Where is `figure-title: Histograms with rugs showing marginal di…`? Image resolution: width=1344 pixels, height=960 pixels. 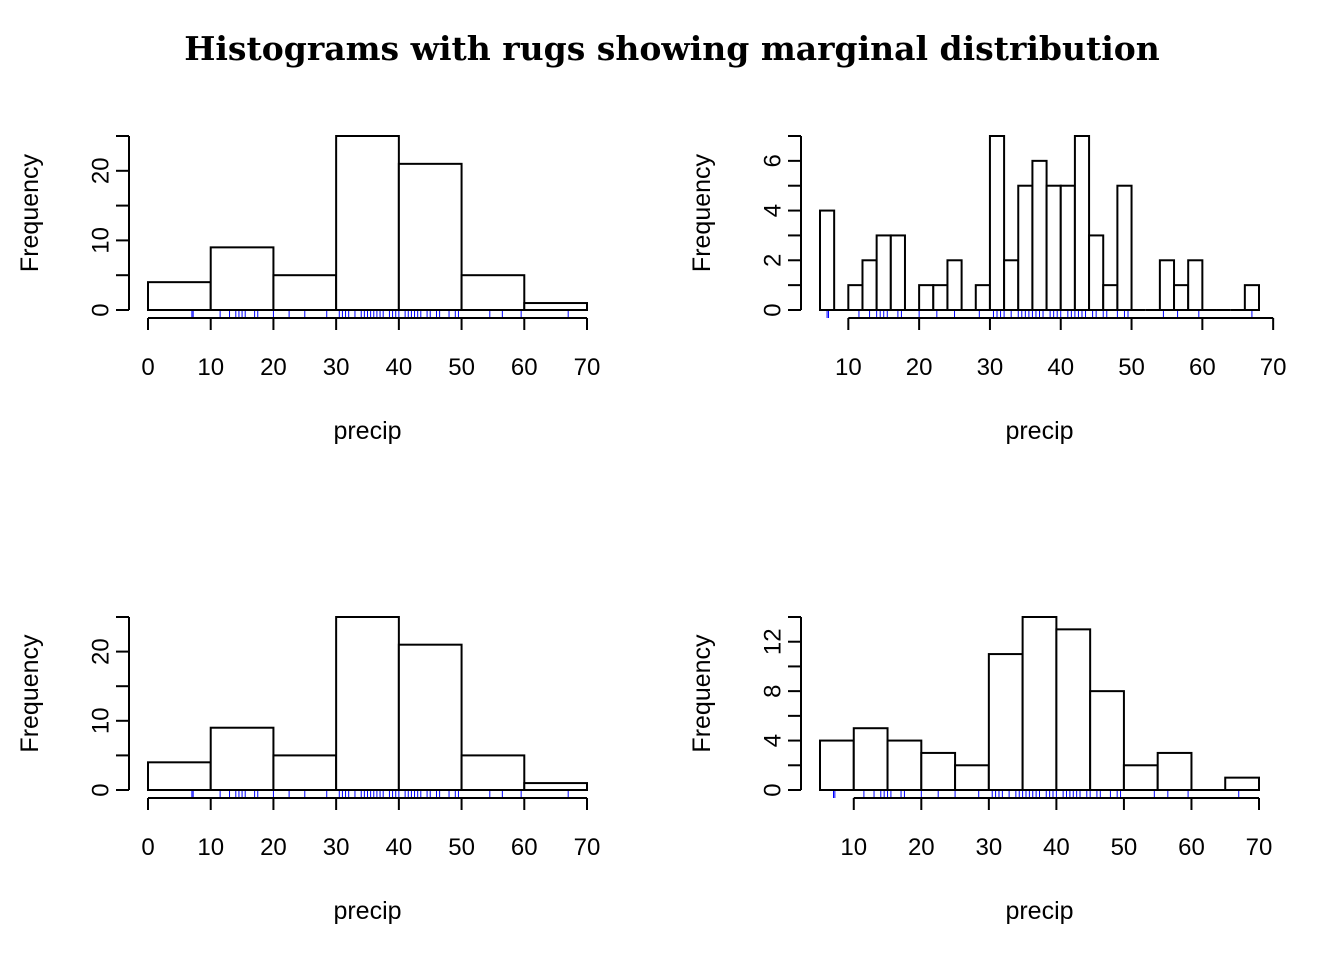 figure-title: Histograms with rugs showing marginal di… is located at coordinates (672, 48).